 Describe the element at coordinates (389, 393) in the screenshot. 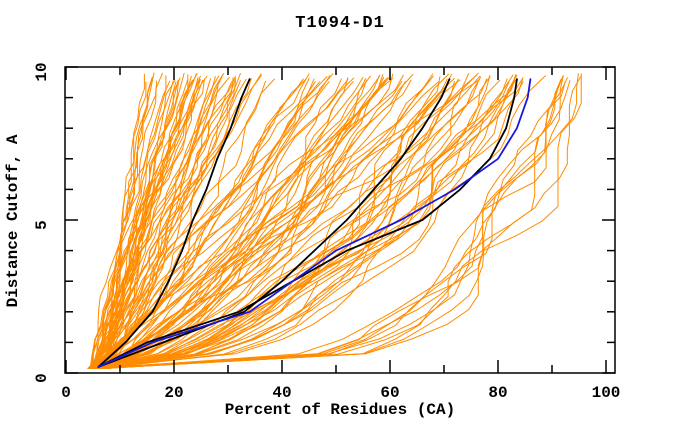

I see `x-tick-label: 60` at that location.